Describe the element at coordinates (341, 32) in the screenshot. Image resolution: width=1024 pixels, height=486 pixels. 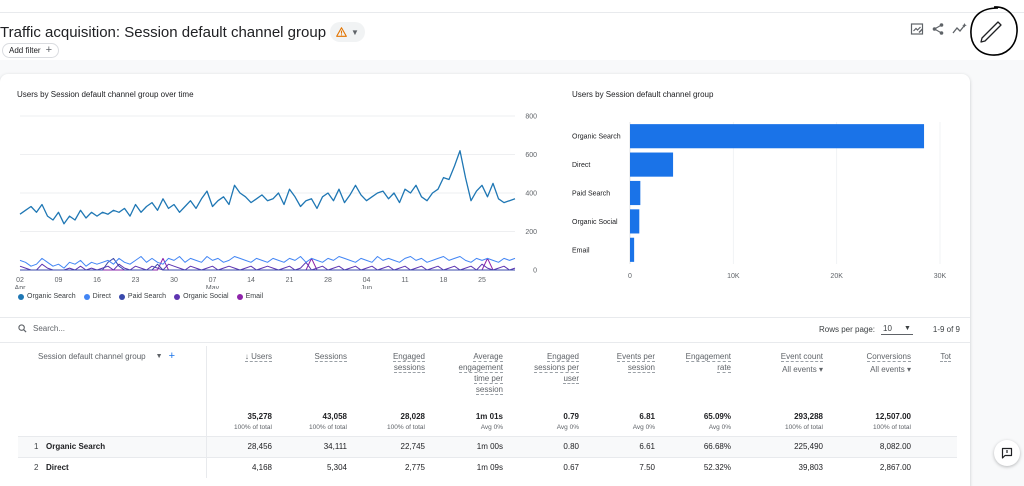
I see `warning-icon` at that location.